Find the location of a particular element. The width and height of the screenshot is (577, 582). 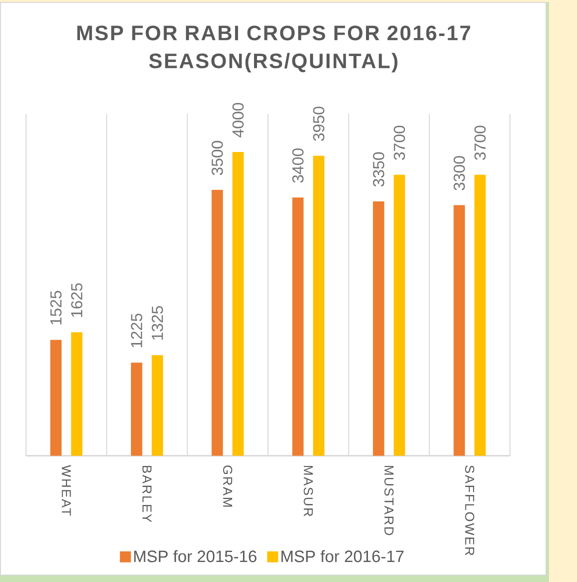

data-label: 1525 is located at coordinates (56, 307).